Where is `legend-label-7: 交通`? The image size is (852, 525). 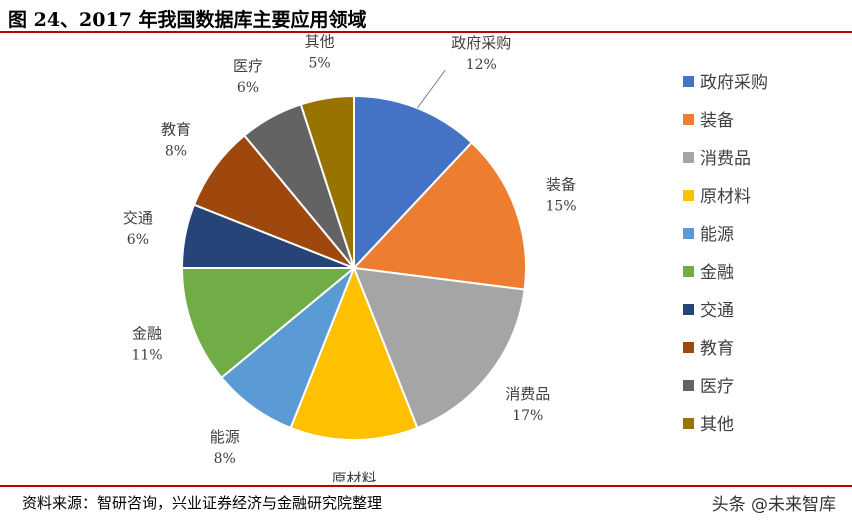
legend-label-7: 交通 is located at coordinates (717, 311).